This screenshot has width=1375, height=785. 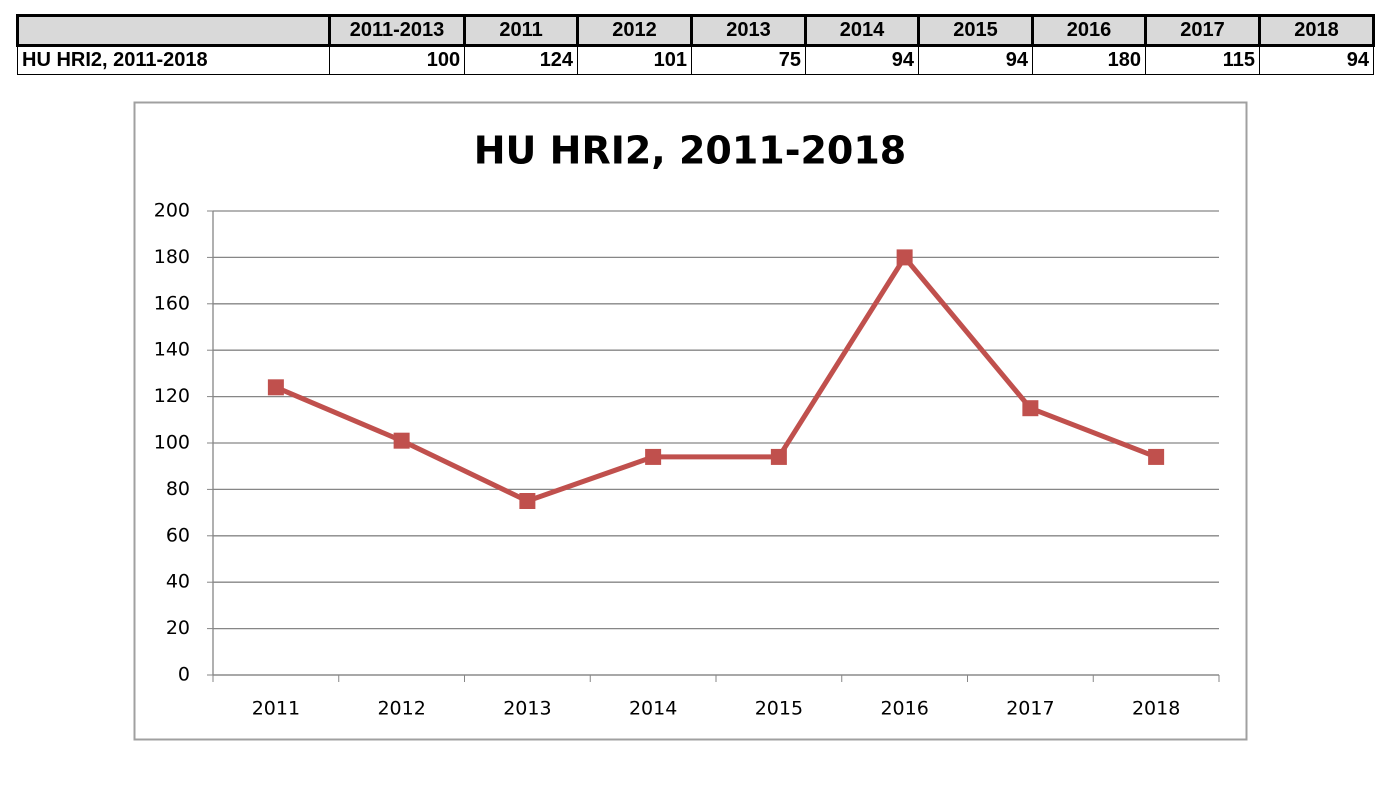 What do you see at coordinates (1030, 709) in the screenshot?
I see `x-tick-label: 2017` at bounding box center [1030, 709].